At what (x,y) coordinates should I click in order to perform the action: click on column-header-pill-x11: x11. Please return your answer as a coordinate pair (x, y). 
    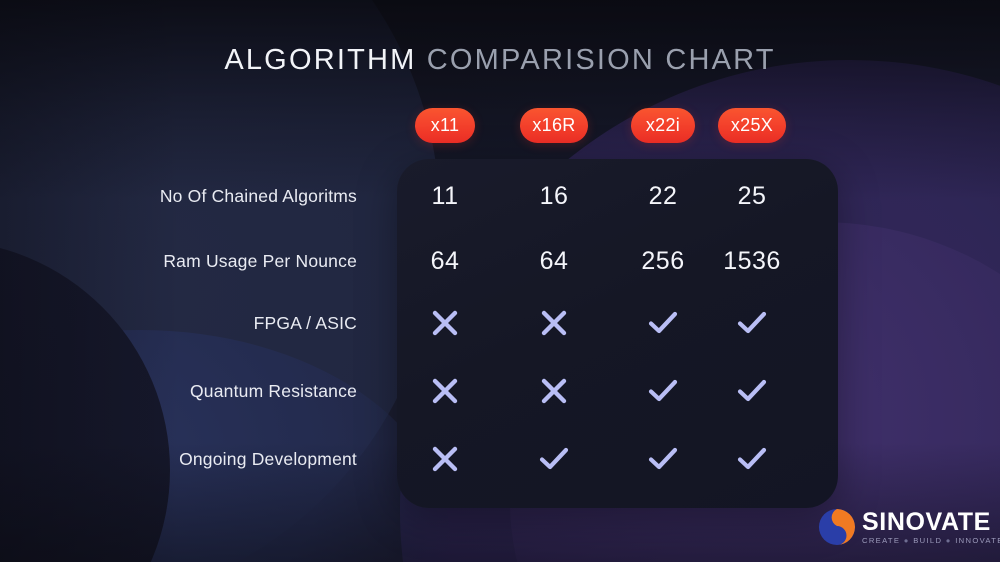
    Looking at the image, I should click on (445, 125).